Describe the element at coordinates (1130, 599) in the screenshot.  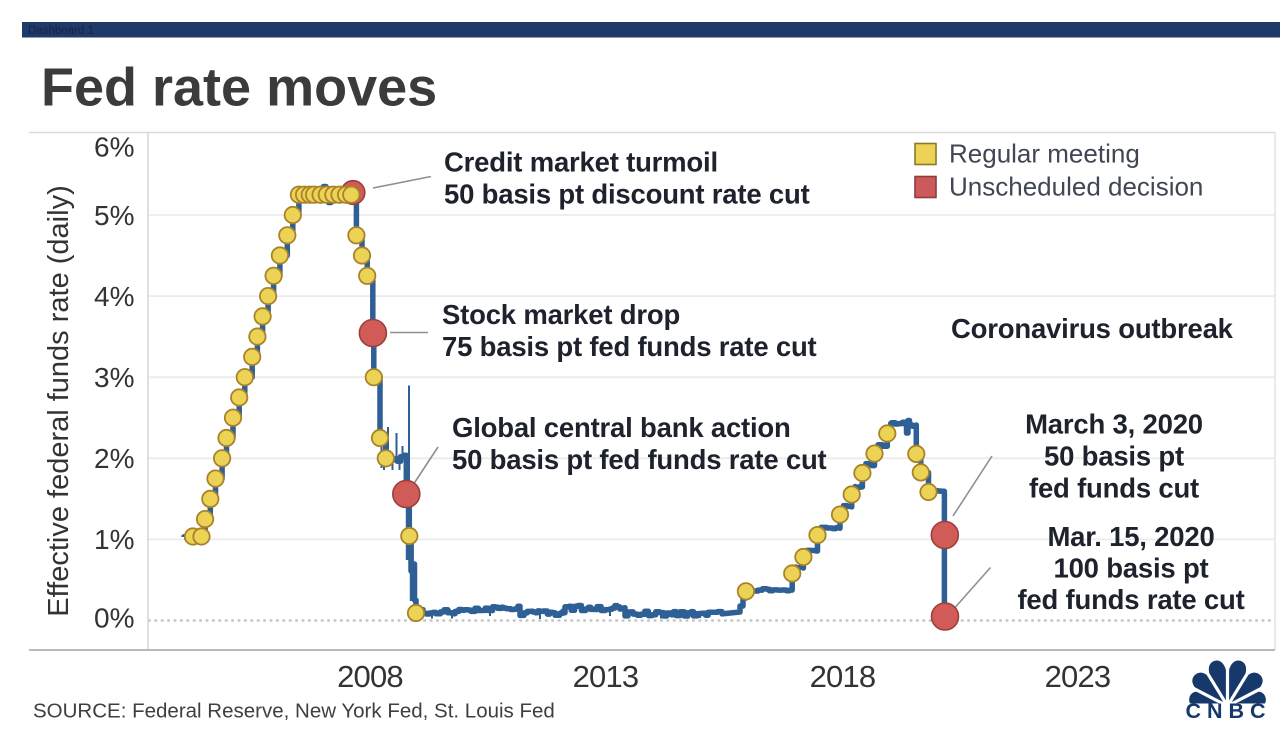
I see `svg-text: fed funds rate cut` at that location.